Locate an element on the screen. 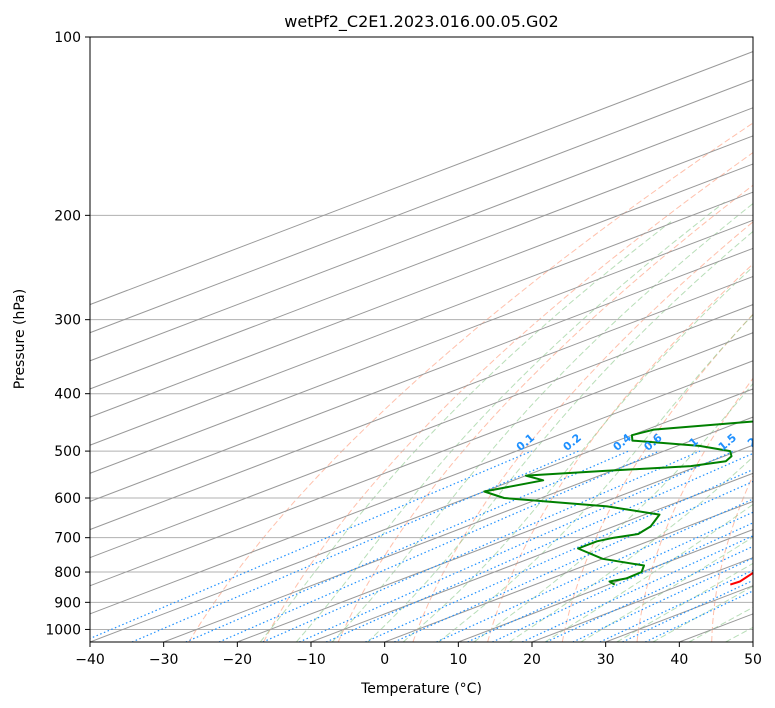 Image resolution: width=775 pixels, height=708 pixels. x-tick-label: 40 is located at coordinates (679, 660).